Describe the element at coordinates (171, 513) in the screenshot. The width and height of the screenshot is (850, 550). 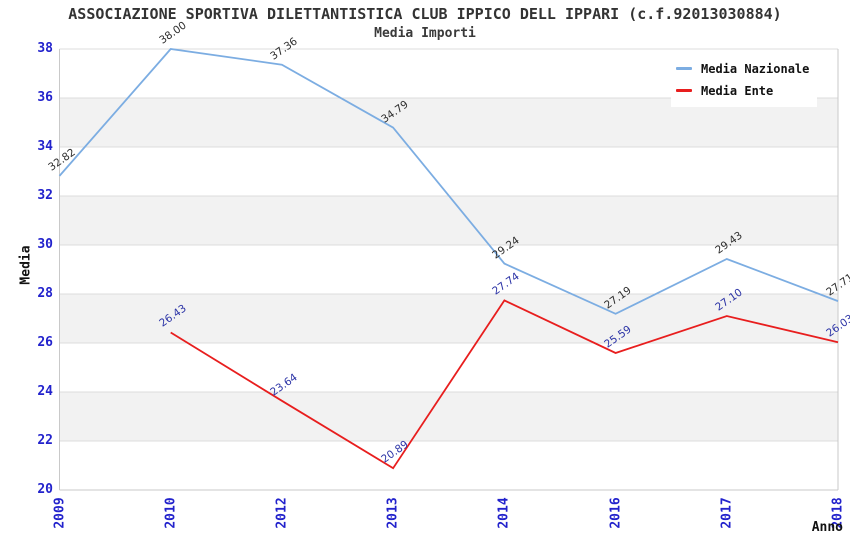
I see `x-tick-label: 2010` at that location.